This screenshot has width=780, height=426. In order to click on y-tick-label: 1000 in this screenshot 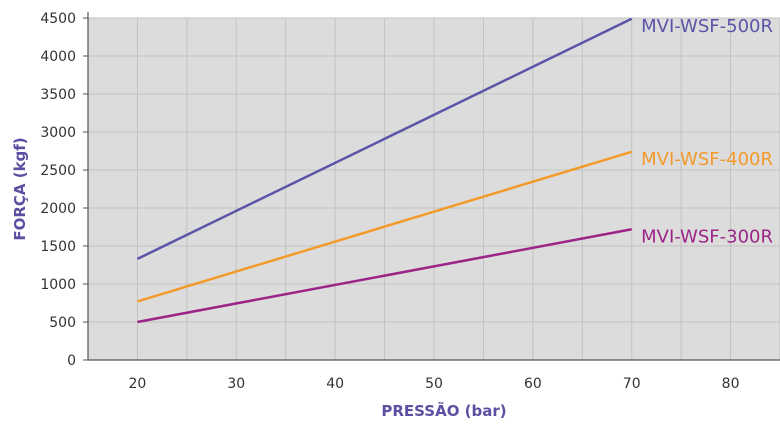, I will do `click(58, 285)`.